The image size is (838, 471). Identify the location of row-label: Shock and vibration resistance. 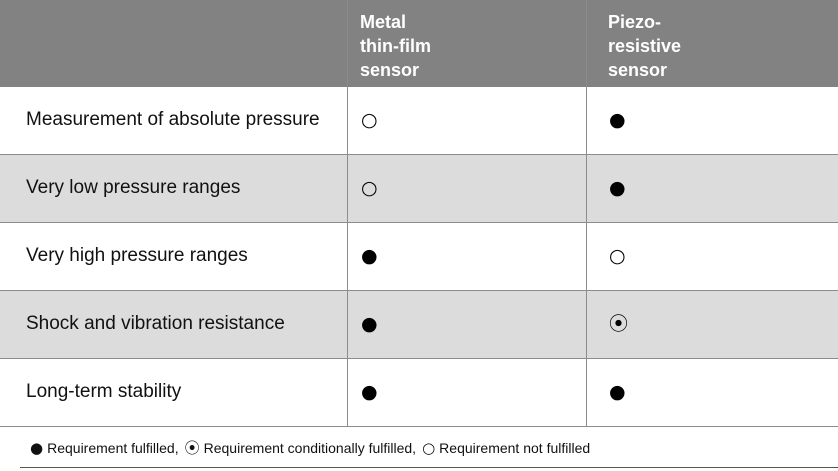
(155, 323).